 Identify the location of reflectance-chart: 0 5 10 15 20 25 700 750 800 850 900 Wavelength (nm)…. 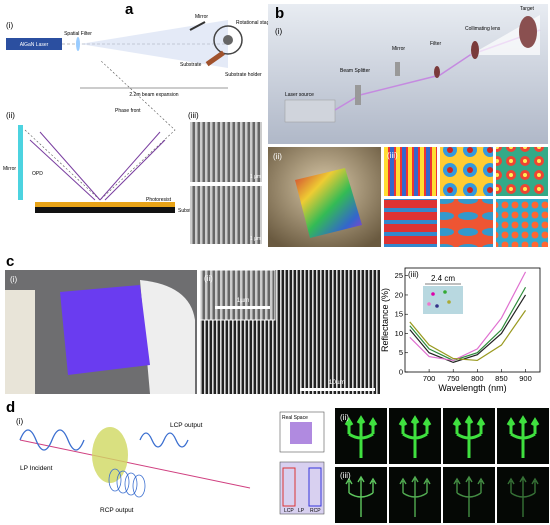
(460, 330).